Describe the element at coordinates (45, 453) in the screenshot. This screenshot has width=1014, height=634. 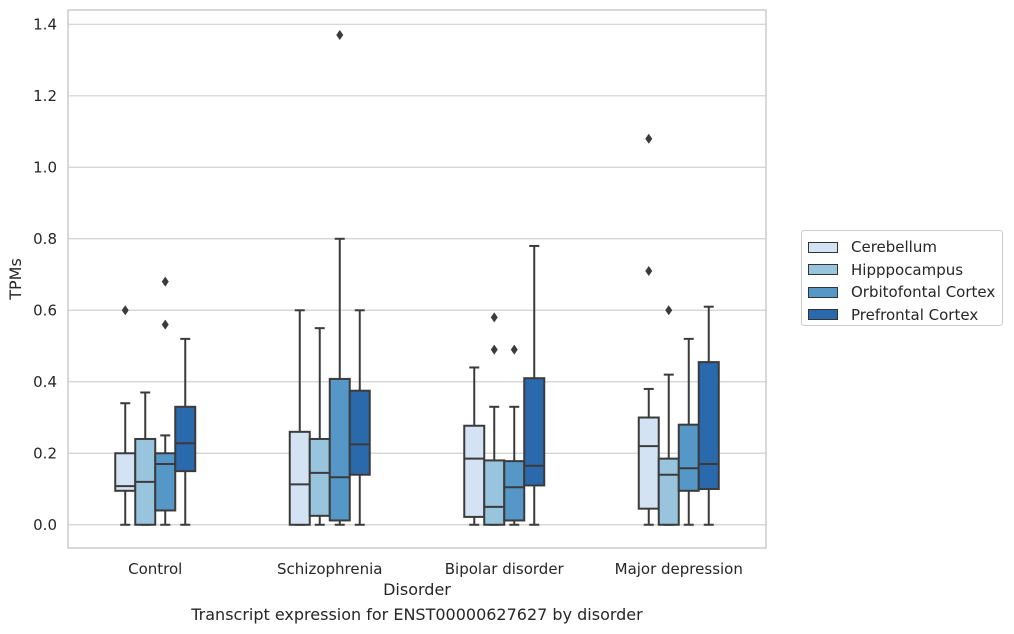
I see `y-tick-label: 0.2` at that location.